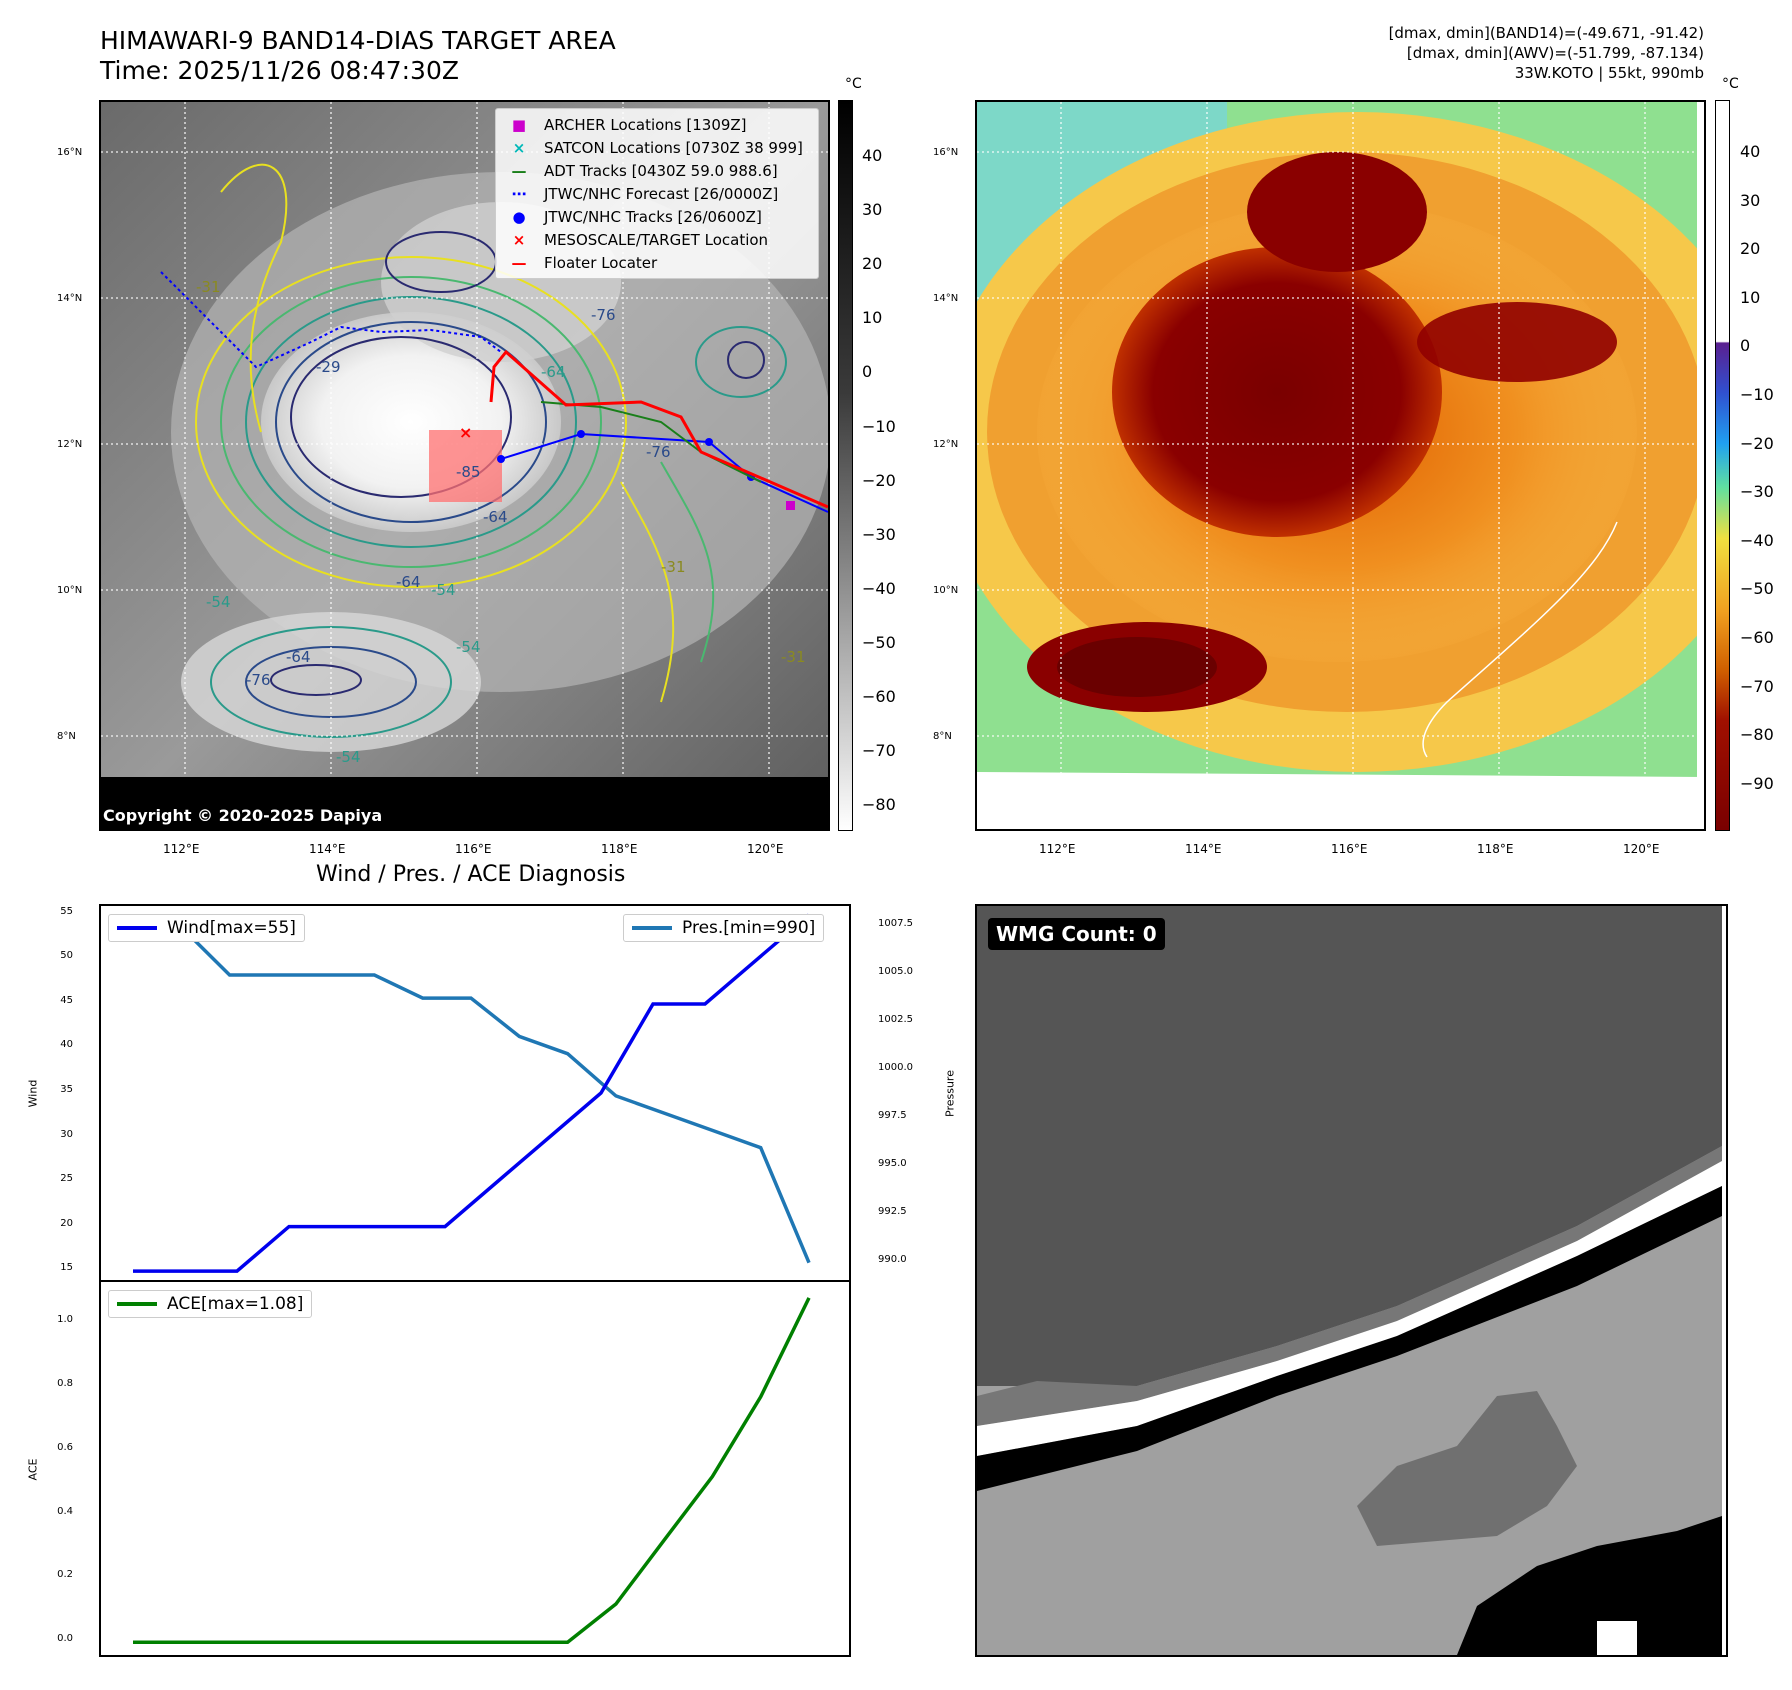 The height and width of the screenshot is (1690, 1792). What do you see at coordinates (656, 239) in the screenshot?
I see `legend-label: MESOSCALE/TARGET Location` at bounding box center [656, 239].